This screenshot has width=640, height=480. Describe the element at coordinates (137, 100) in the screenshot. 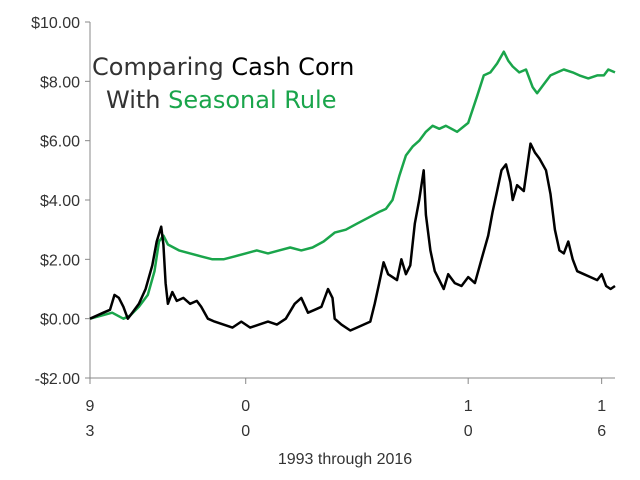

I see `title-part-with: With` at that location.